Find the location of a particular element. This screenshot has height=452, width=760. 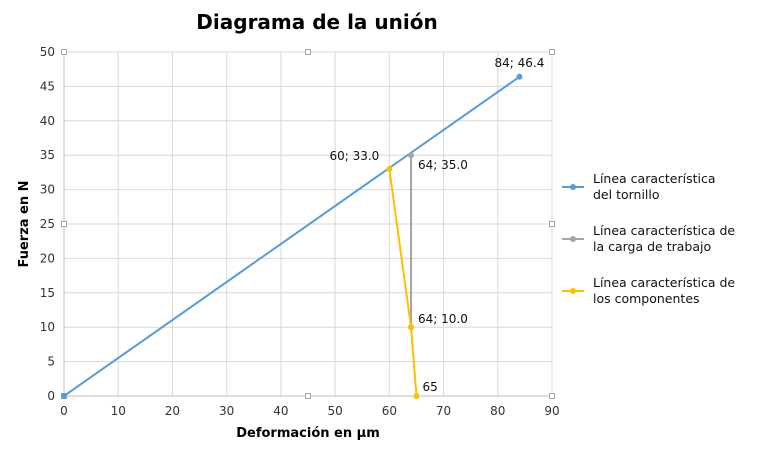

x-tick-label: 50 is located at coordinates (334, 411).